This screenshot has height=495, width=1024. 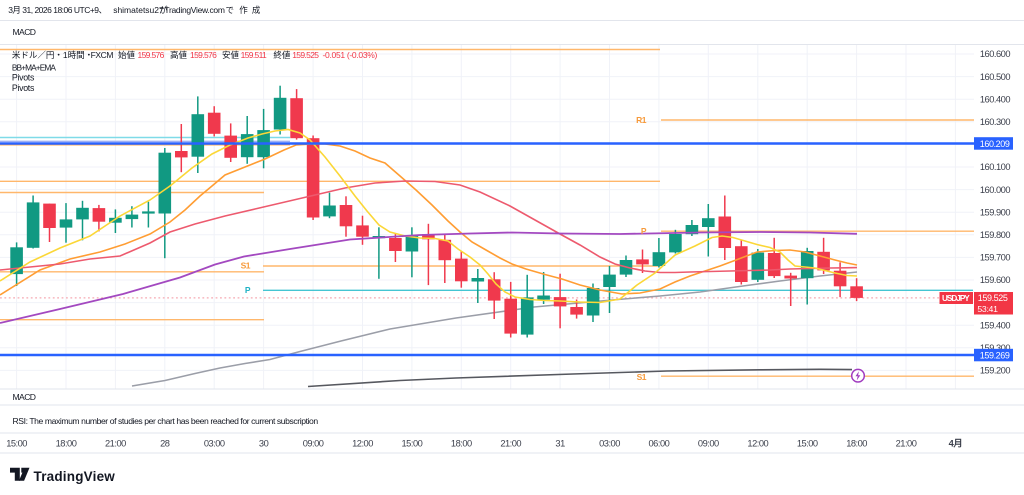 What do you see at coordinates (350, 55) in the screenshot?
I see `svg-text: -0.051 (-0.03%)` at bounding box center [350, 55].